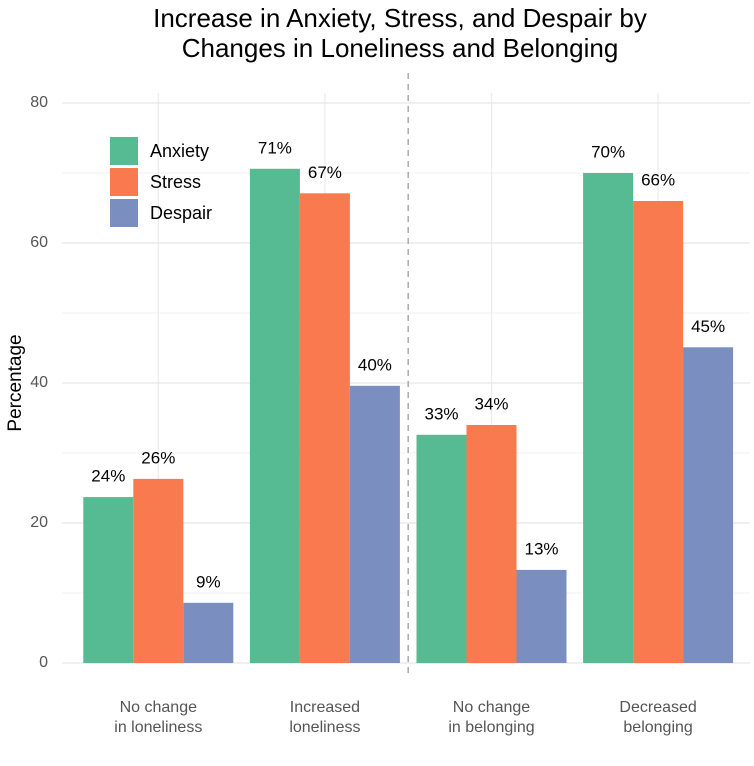 This screenshot has height=766, width=754. What do you see at coordinates (608, 151) in the screenshot?
I see `value-label: 70%` at bounding box center [608, 151].